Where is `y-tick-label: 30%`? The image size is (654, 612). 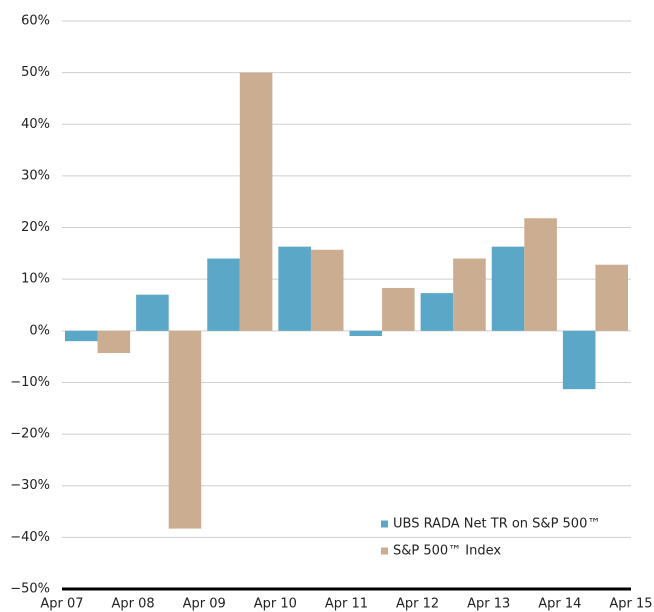 y-tick-label: 30% is located at coordinates (35, 175).